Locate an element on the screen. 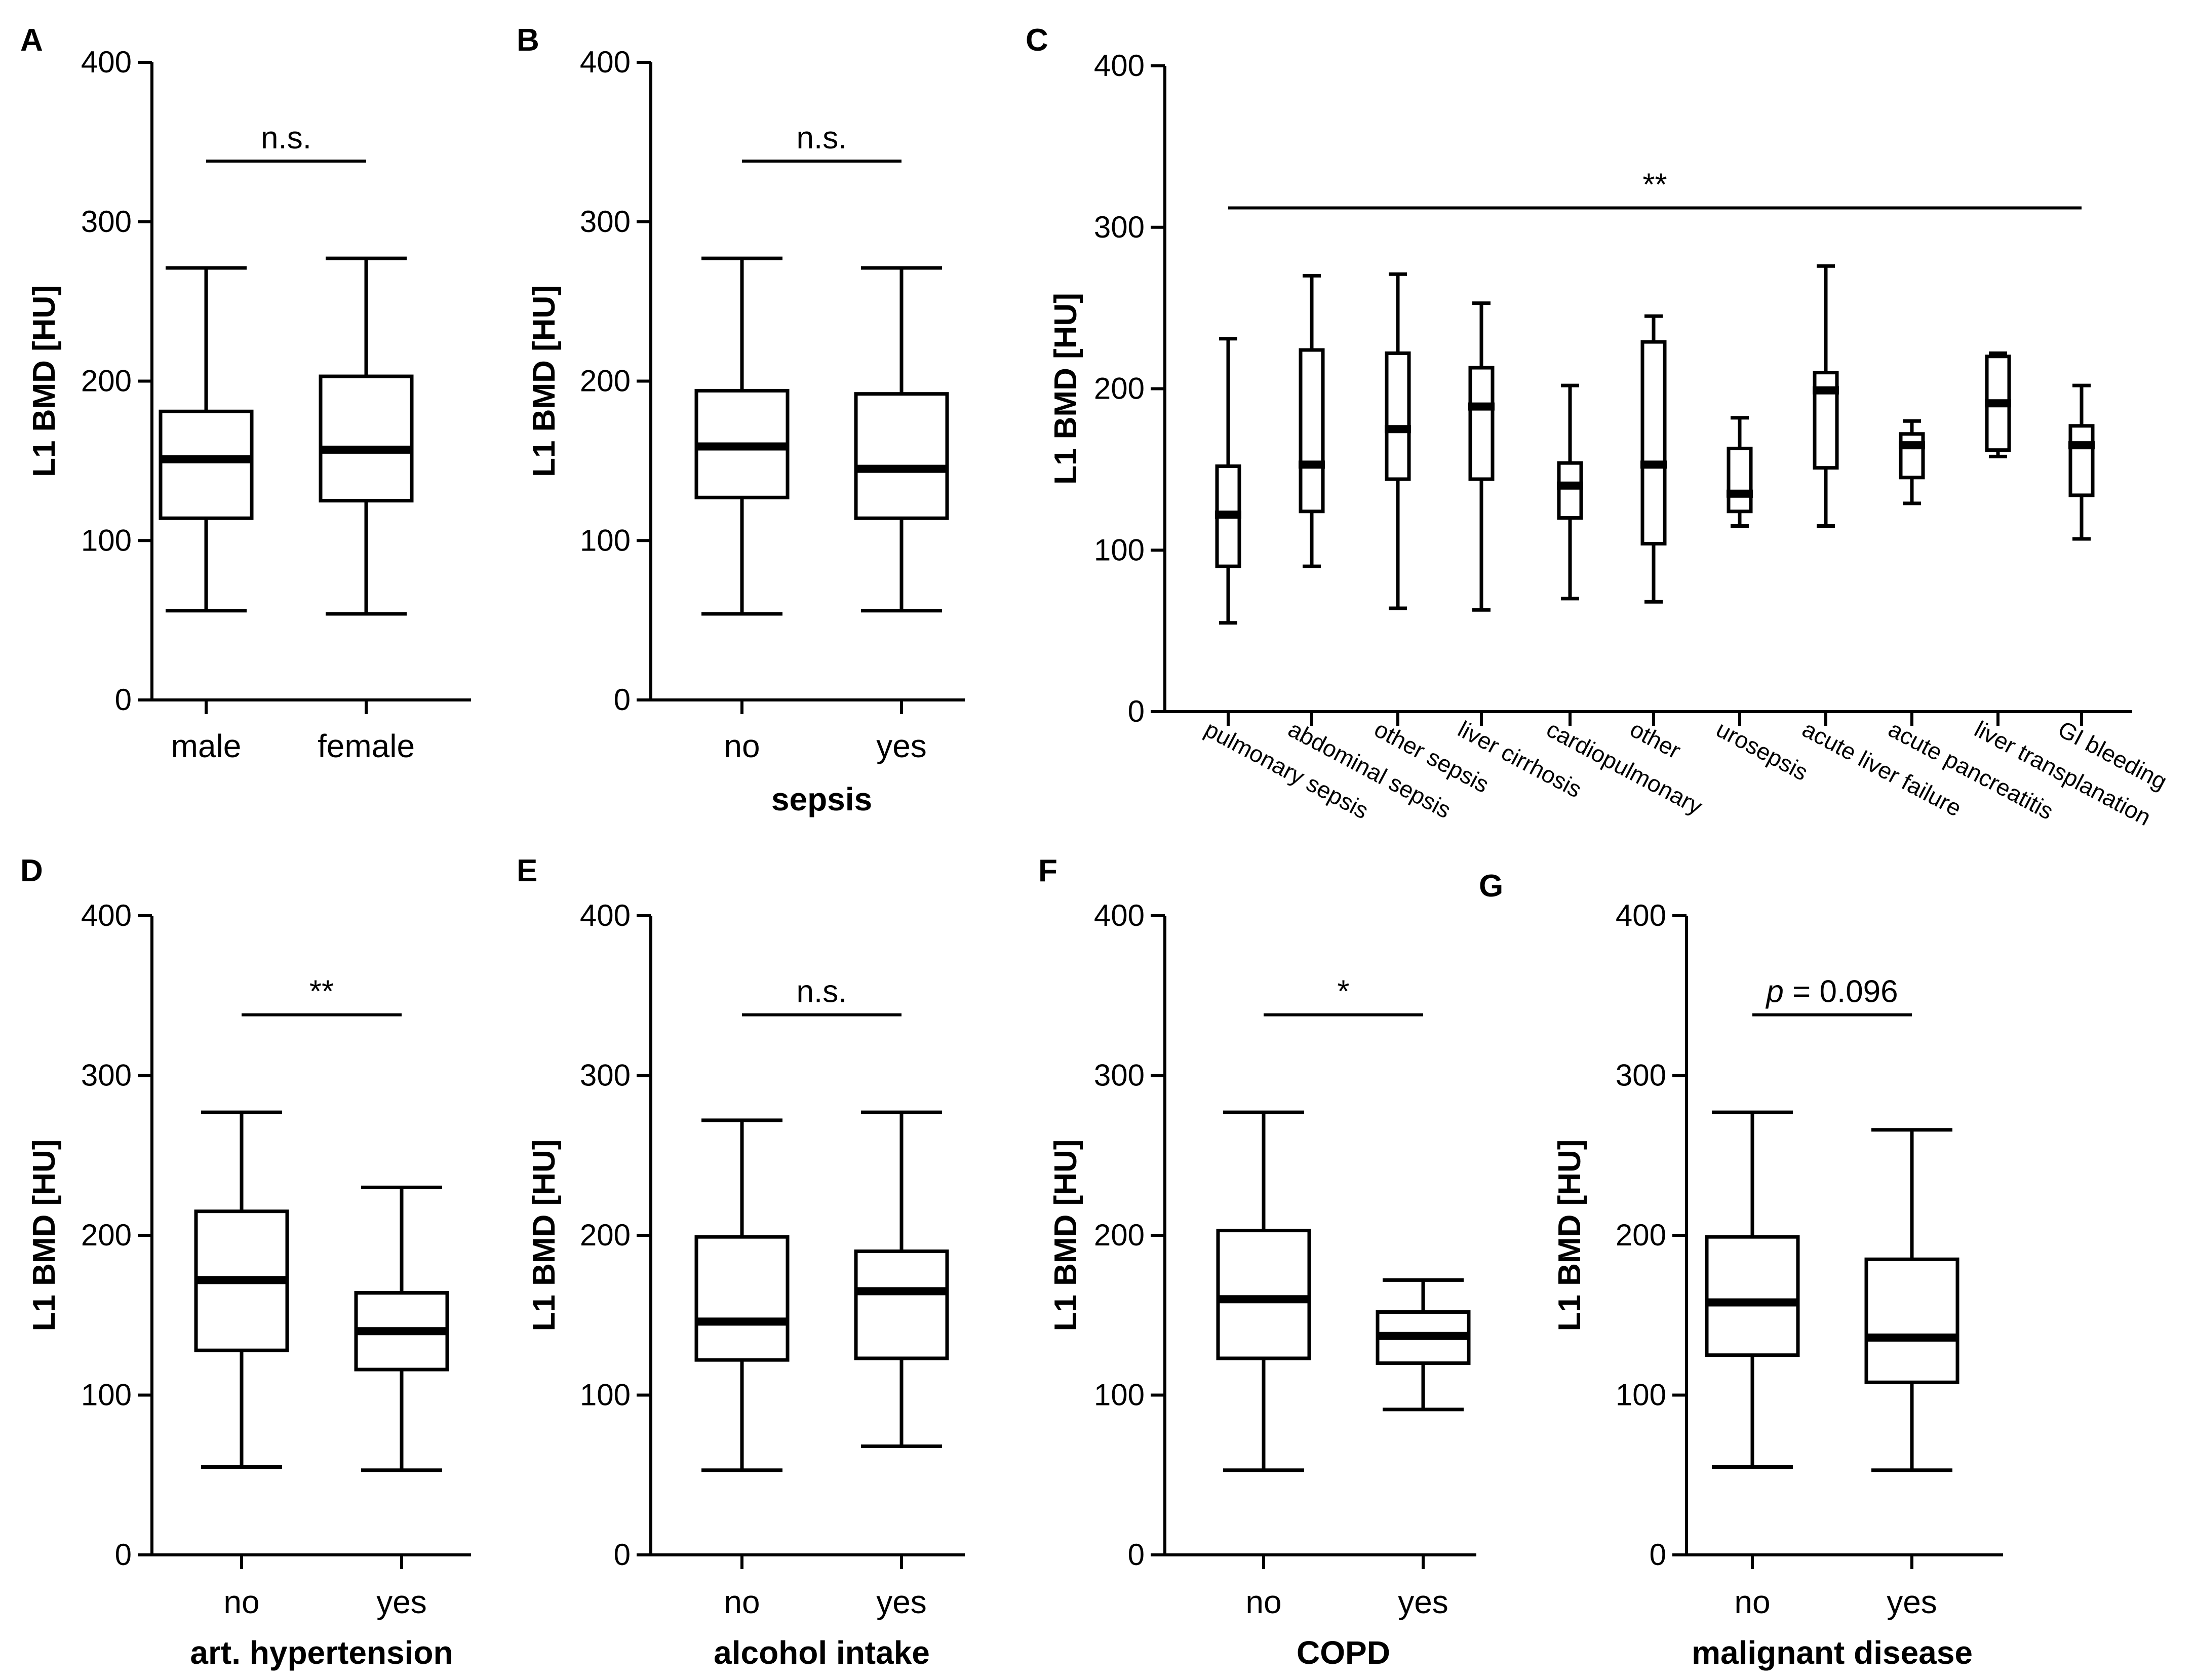  panel-letter: A is located at coordinates (31, 40).